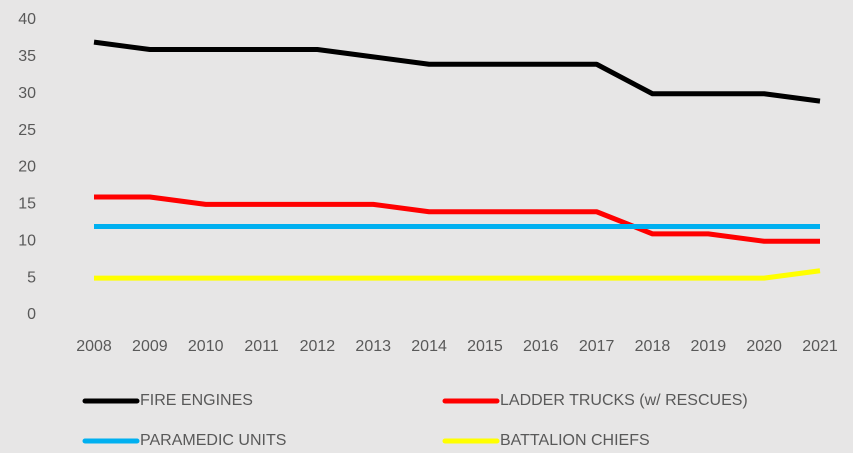 Image resolution: width=853 pixels, height=453 pixels. What do you see at coordinates (318, 346) in the screenshot?
I see `x-tick-label: 2012` at bounding box center [318, 346].